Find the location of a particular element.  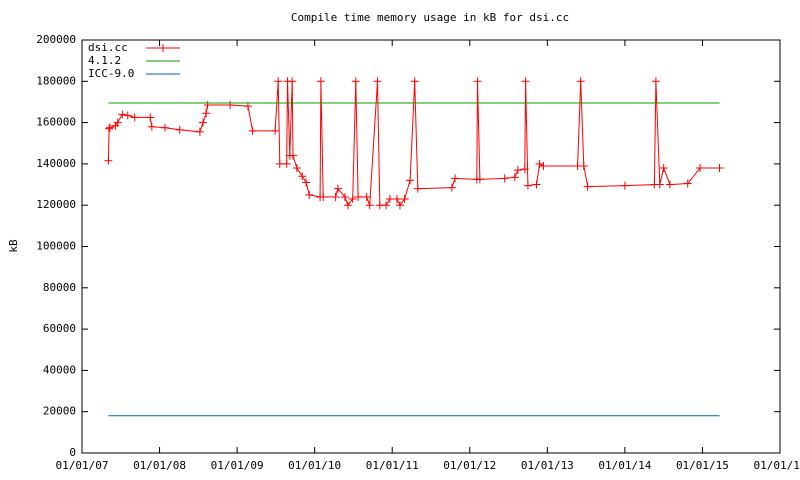

x-tick-label: 01/01/13 is located at coordinates (547, 465).